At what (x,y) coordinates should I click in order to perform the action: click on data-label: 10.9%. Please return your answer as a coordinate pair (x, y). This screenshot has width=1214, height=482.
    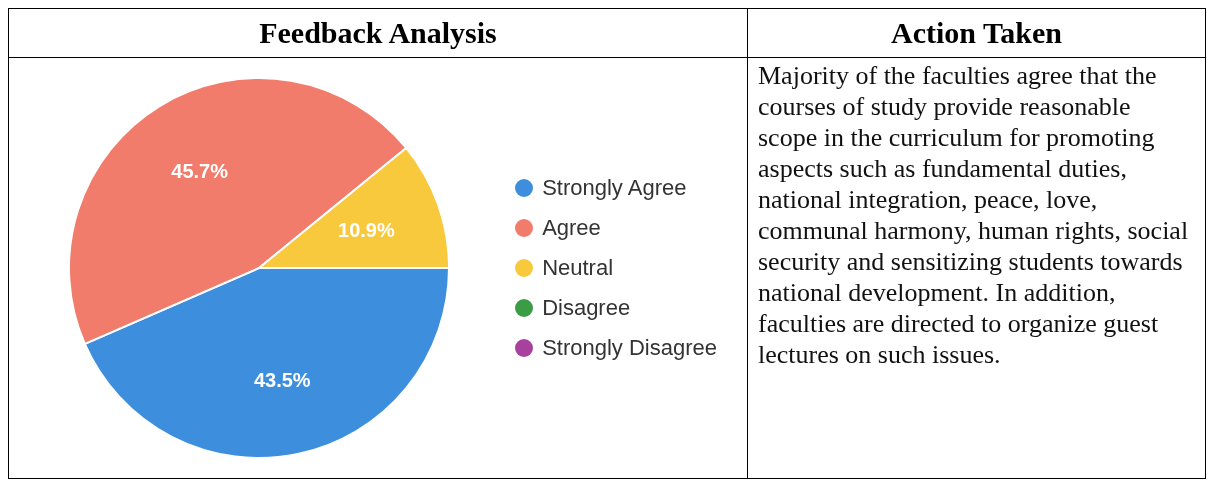
    Looking at the image, I should click on (366, 229).